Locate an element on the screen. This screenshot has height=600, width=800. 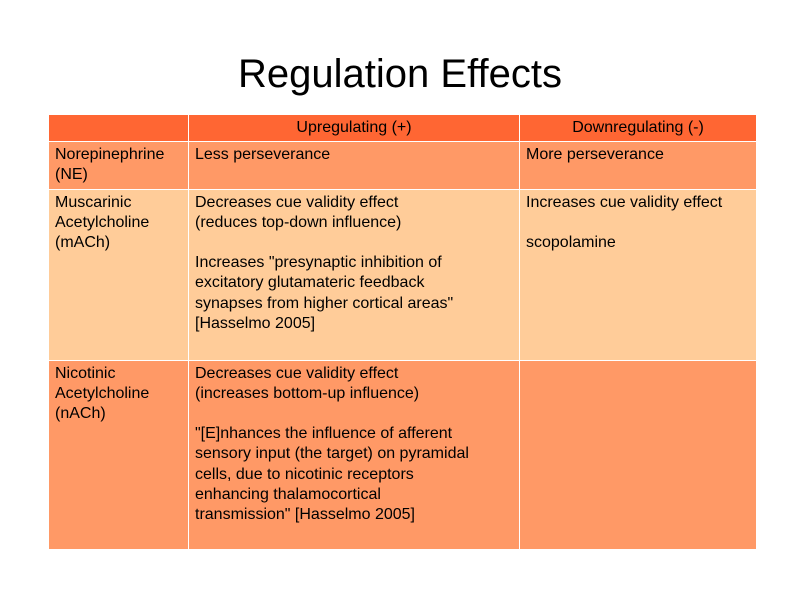
header-agent is located at coordinates (119, 128).